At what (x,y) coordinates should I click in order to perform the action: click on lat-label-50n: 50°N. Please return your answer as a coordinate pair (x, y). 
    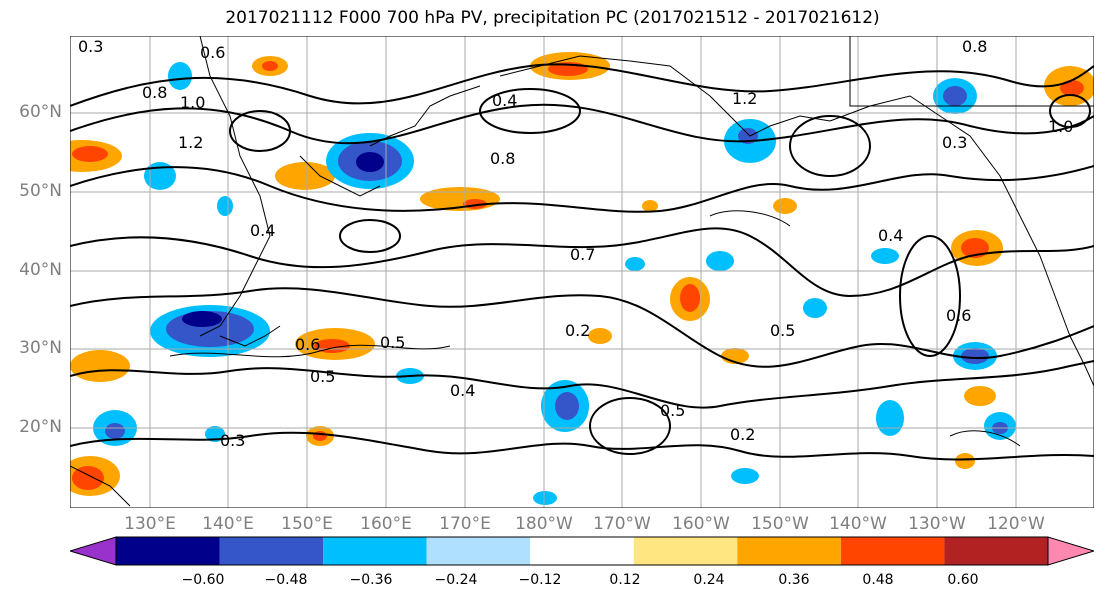
    Looking at the image, I should click on (40, 191).